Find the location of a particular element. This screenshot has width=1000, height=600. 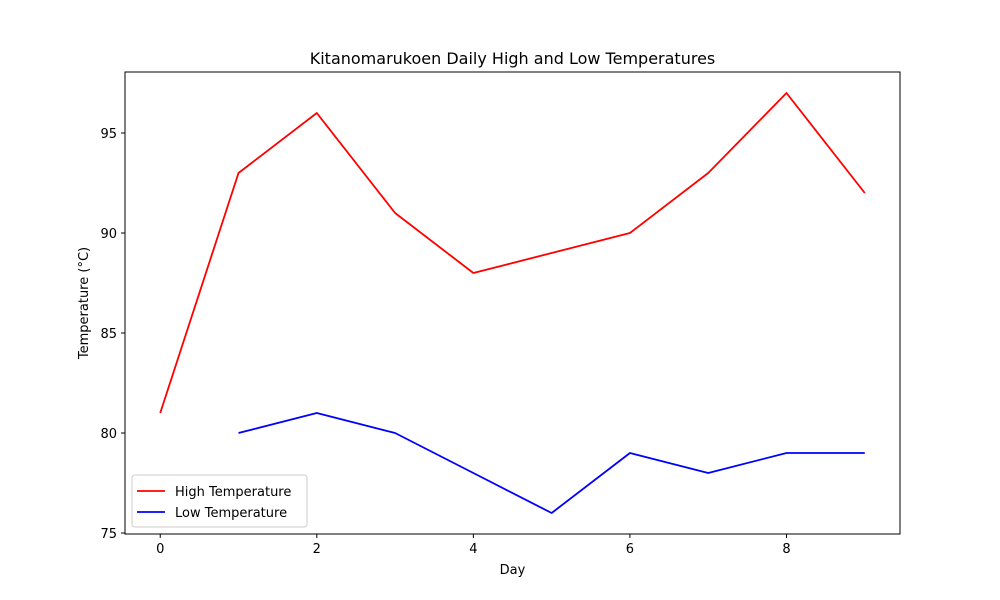

y-tick-label: 95 is located at coordinates (108, 134).